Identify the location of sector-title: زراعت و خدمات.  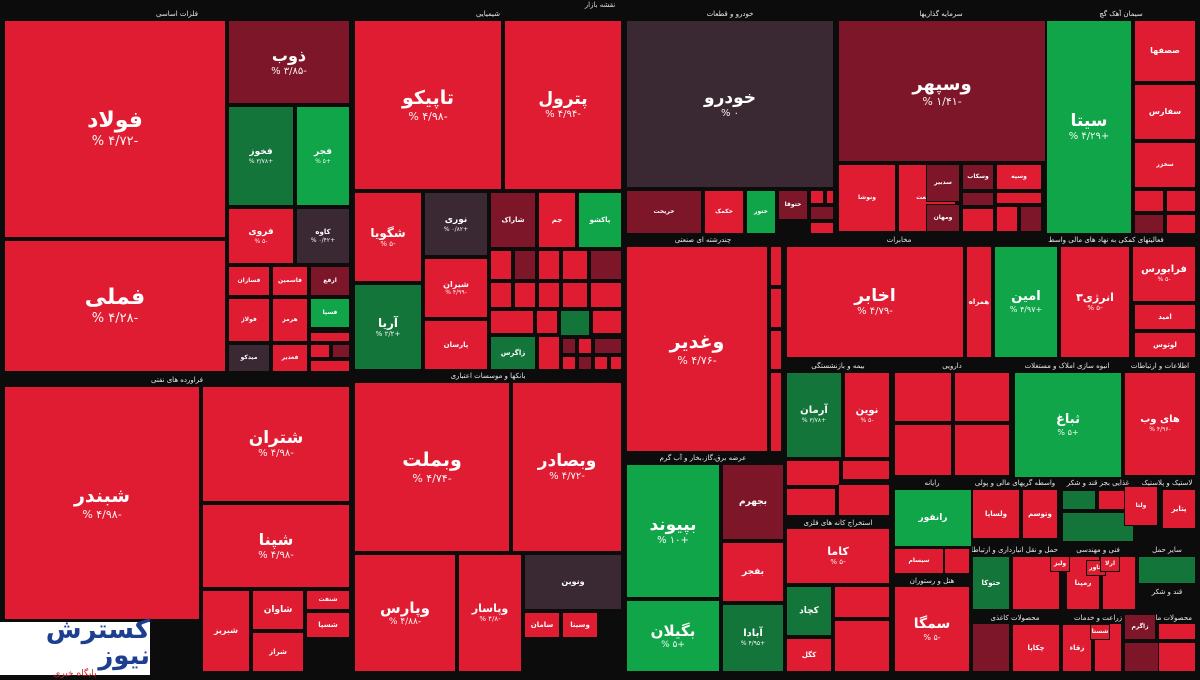
(1098, 618).